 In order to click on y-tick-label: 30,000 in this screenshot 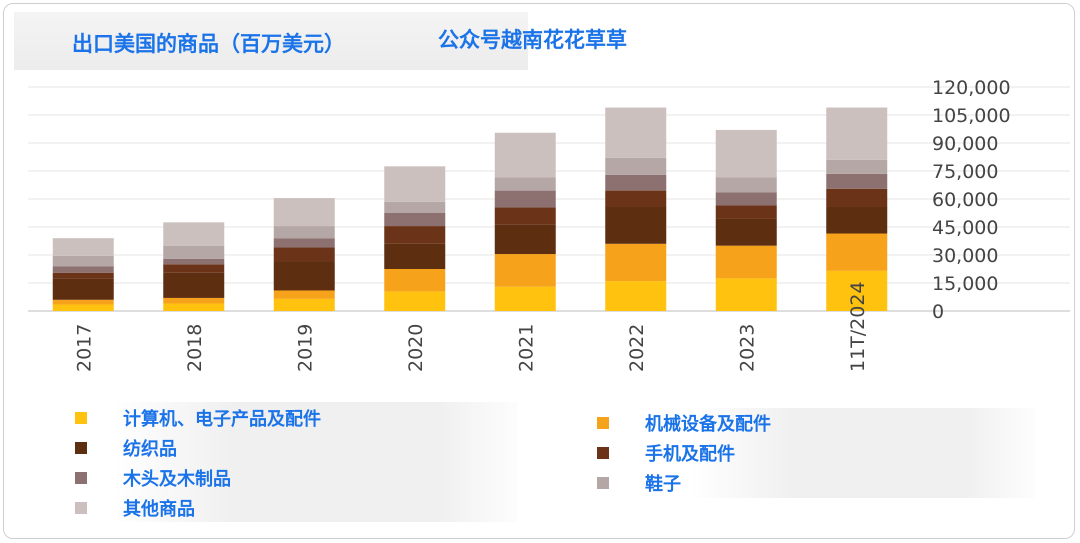, I will do `click(965, 256)`.